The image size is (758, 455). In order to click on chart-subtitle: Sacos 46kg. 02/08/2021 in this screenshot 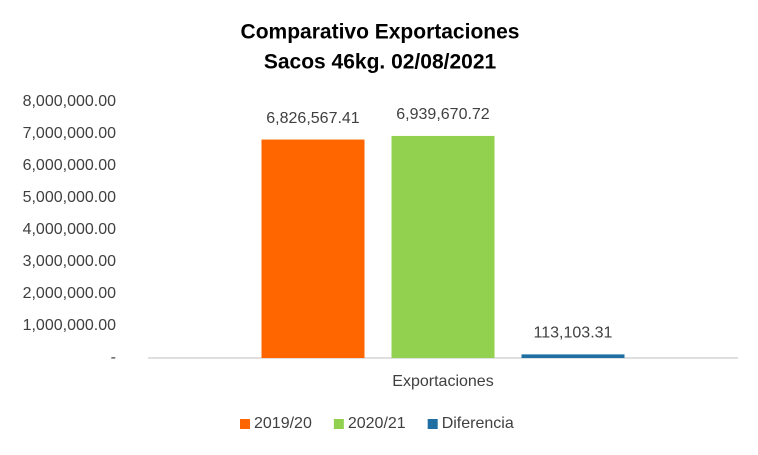, I will do `click(380, 62)`.